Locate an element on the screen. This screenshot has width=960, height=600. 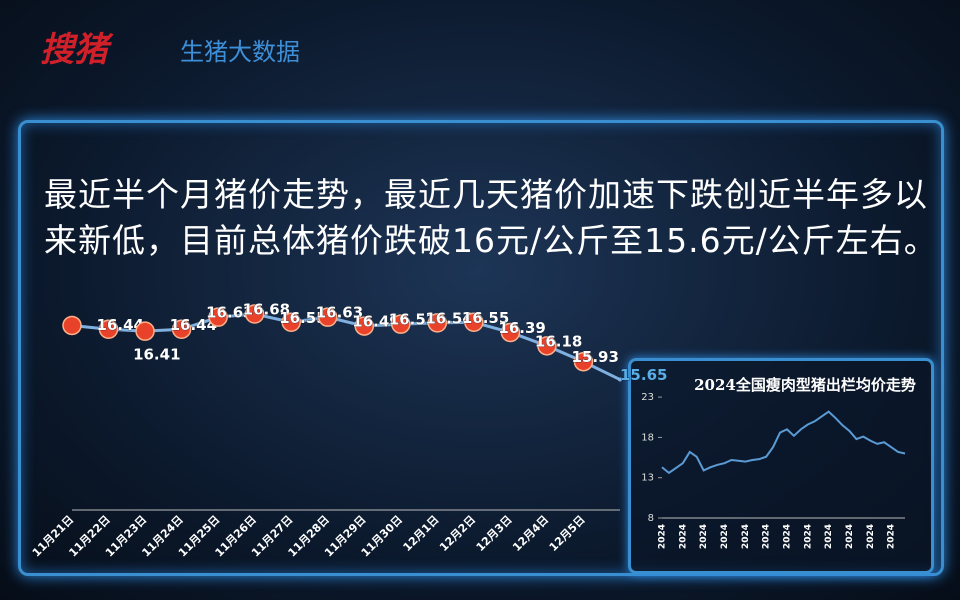
x-tick-label: 12月2日 is located at coordinates (457, 533).